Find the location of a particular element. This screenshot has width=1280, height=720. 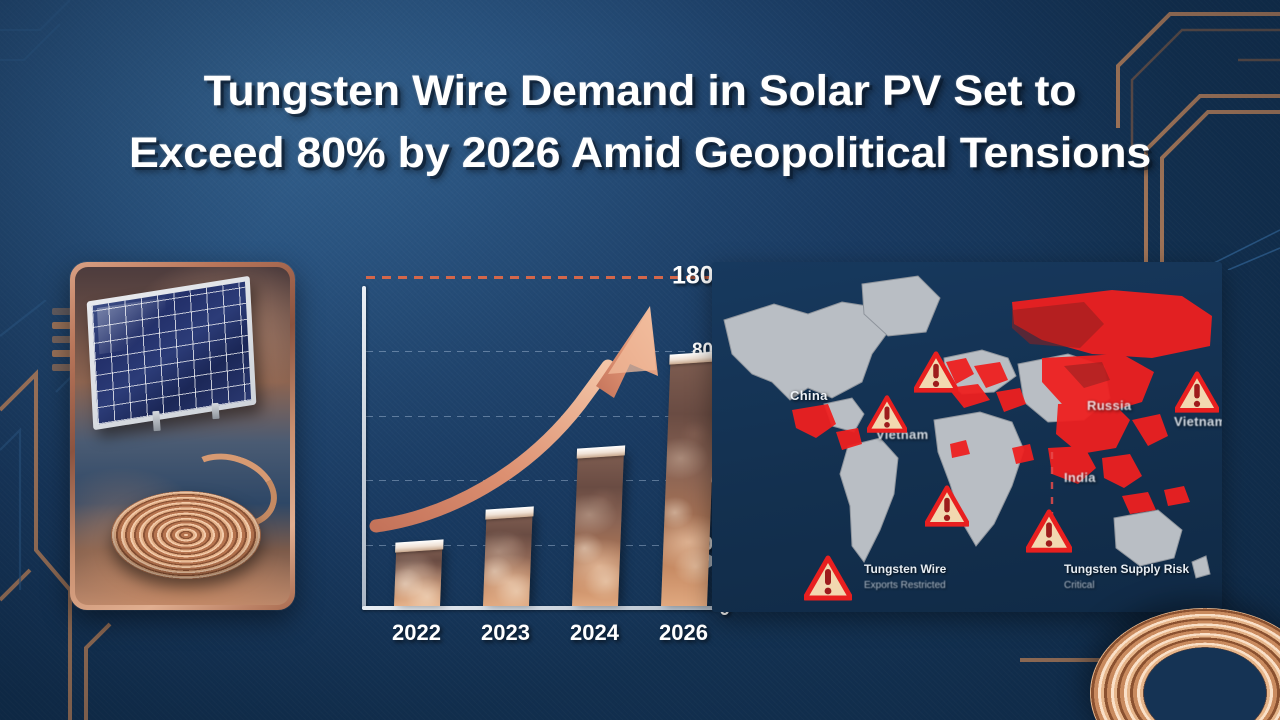

chart-bar-2023 is located at coordinates (507, 560).